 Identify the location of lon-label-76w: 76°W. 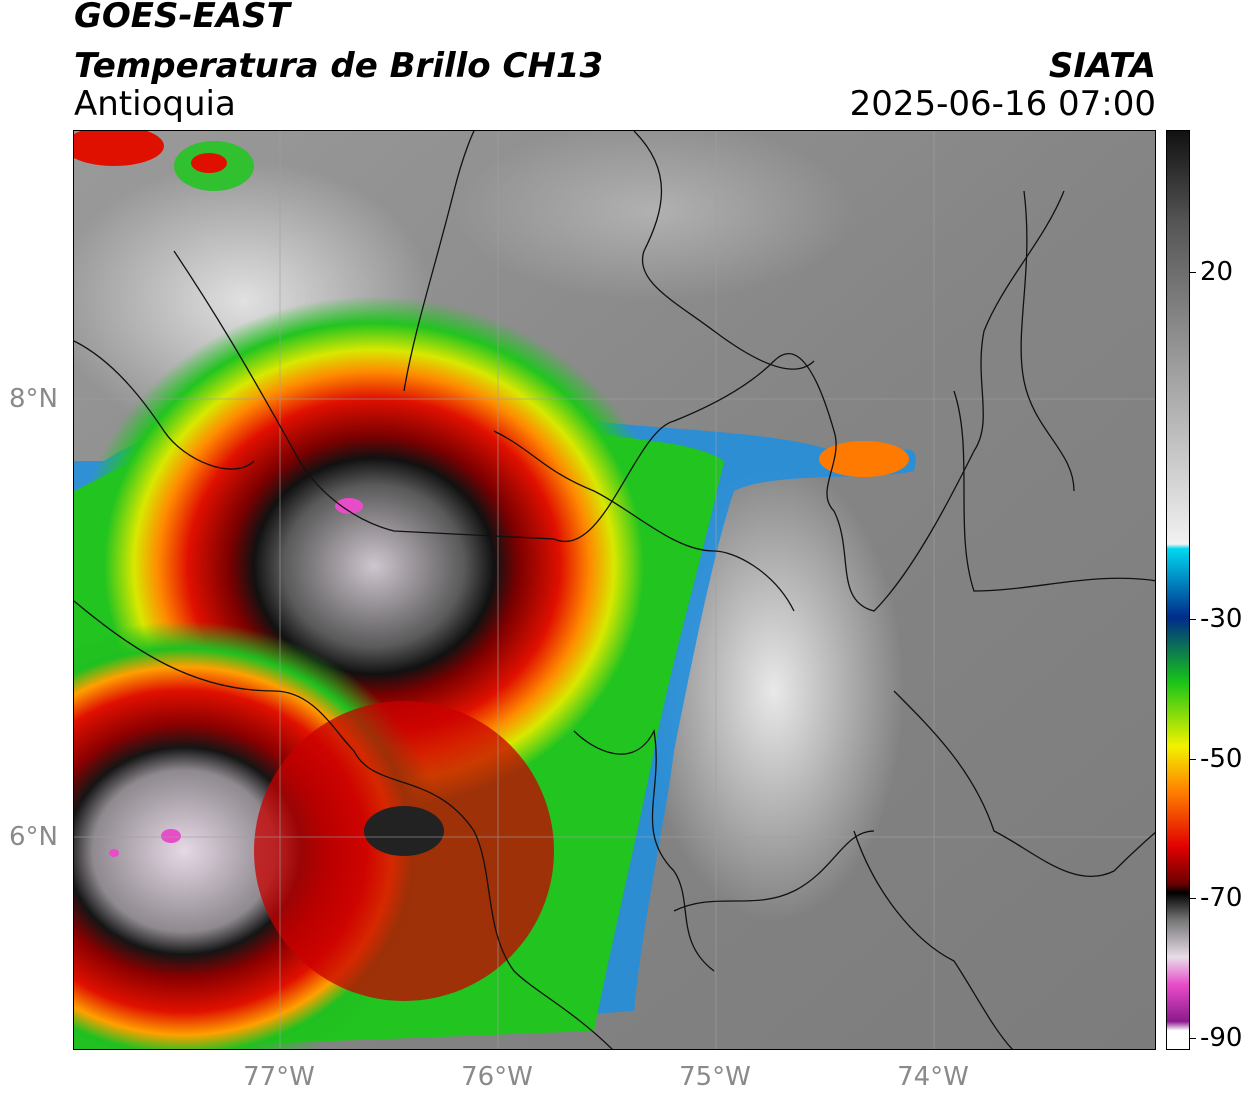
(497, 1077).